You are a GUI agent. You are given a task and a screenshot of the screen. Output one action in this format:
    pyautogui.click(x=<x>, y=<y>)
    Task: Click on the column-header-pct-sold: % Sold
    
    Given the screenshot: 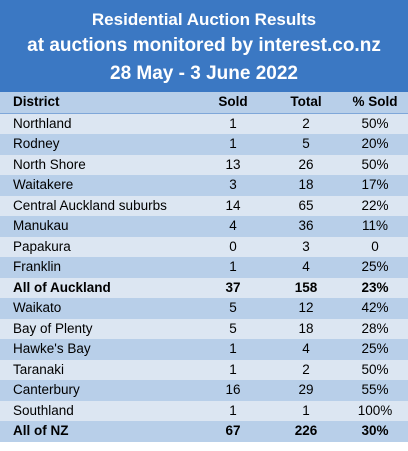 What is the action you would take?
    pyautogui.click(x=375, y=103)
    